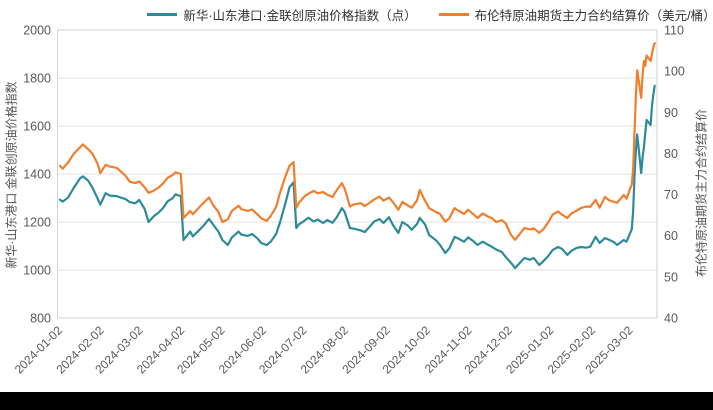 Image resolution: width=713 pixels, height=410 pixels. I want to click on svg-text: 50, so click(671, 277).